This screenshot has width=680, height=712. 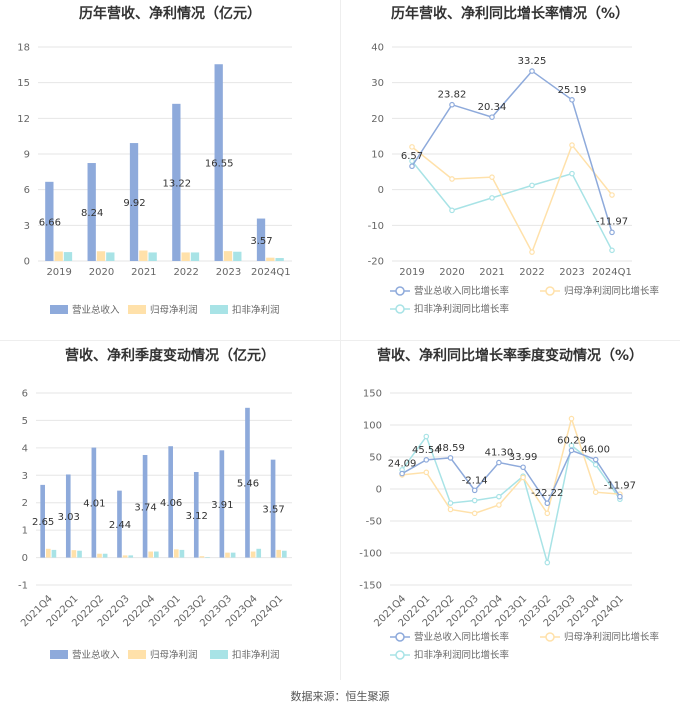 I want to click on y-tick-label: 30, so click(x=377, y=83).